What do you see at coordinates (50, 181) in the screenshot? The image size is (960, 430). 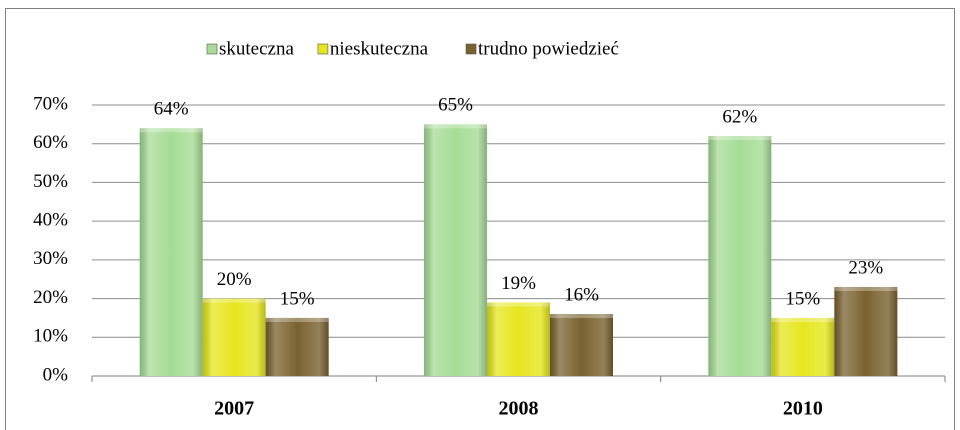 I see `y-tick-label: 50%` at bounding box center [50, 181].